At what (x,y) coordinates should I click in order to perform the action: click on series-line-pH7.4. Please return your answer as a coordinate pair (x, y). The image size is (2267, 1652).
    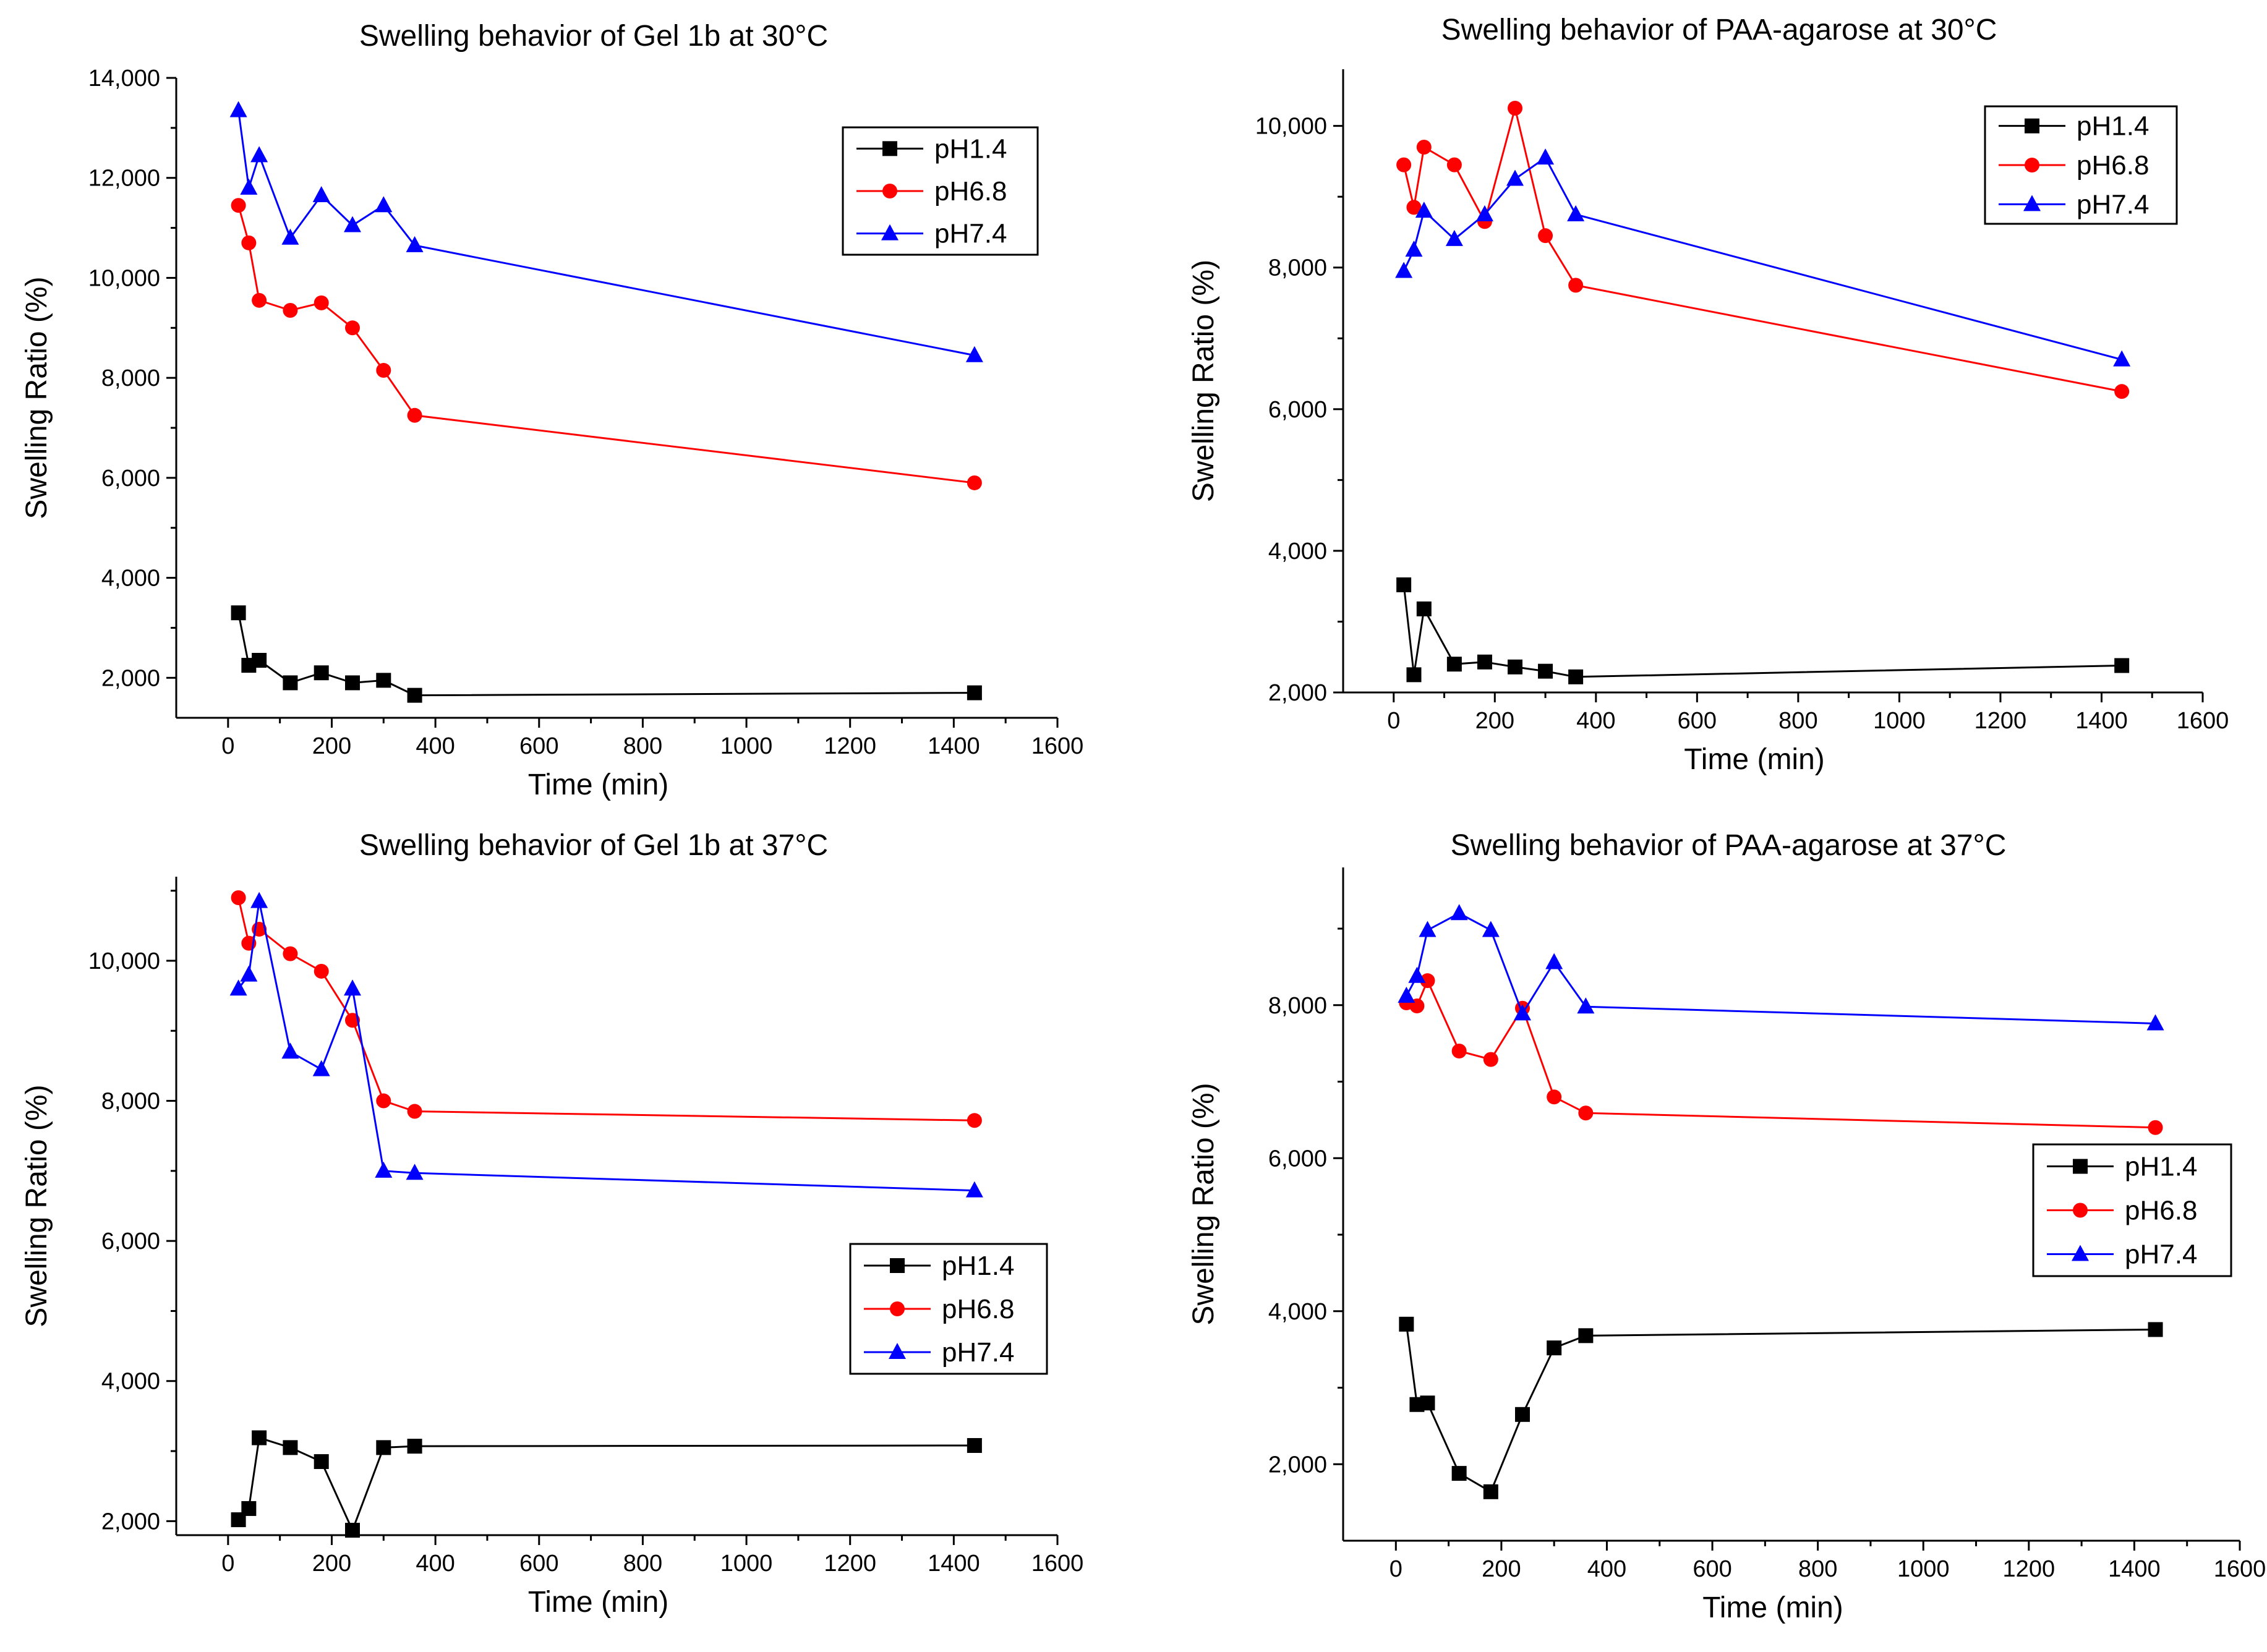
    Looking at the image, I should click on (606, 1046).